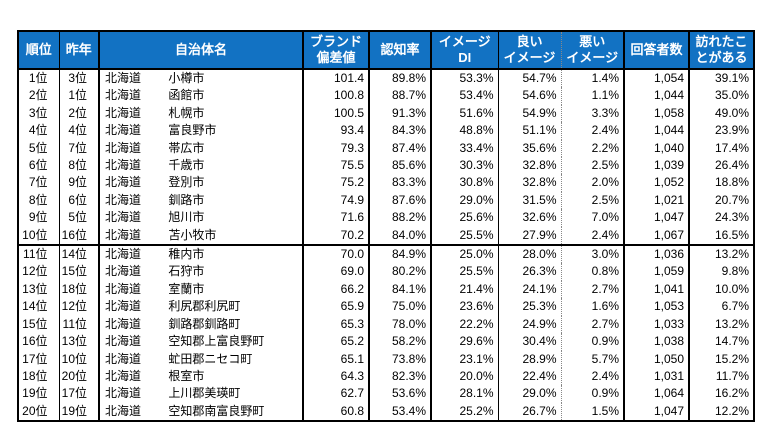 This screenshot has height=433, width=770. I want to click on cell-municipality: 北海道 稚内市, so click(200, 254).